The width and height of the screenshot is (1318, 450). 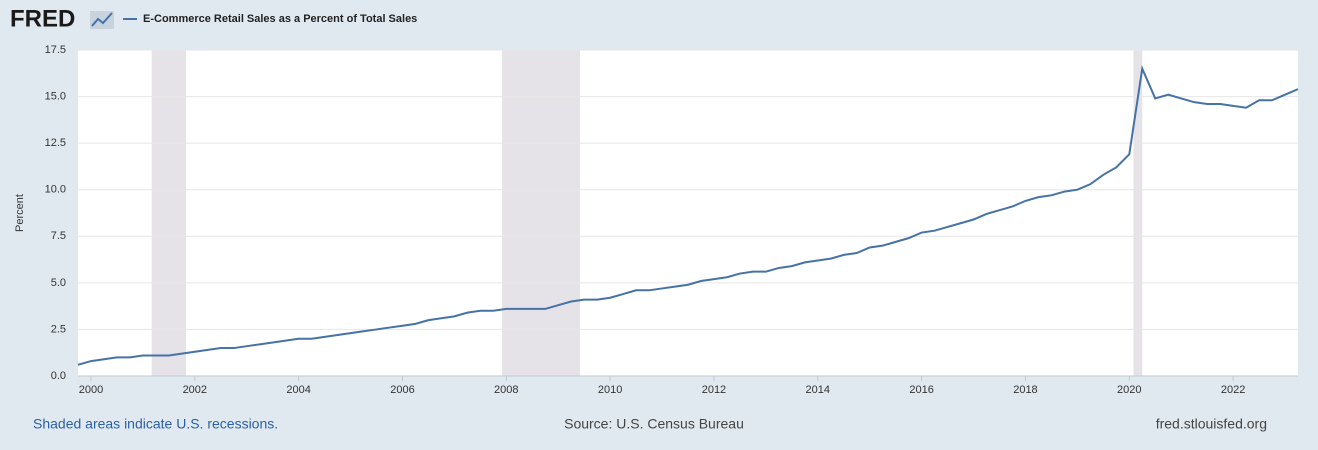 I want to click on x-tick-label: 2002, so click(x=195, y=390).